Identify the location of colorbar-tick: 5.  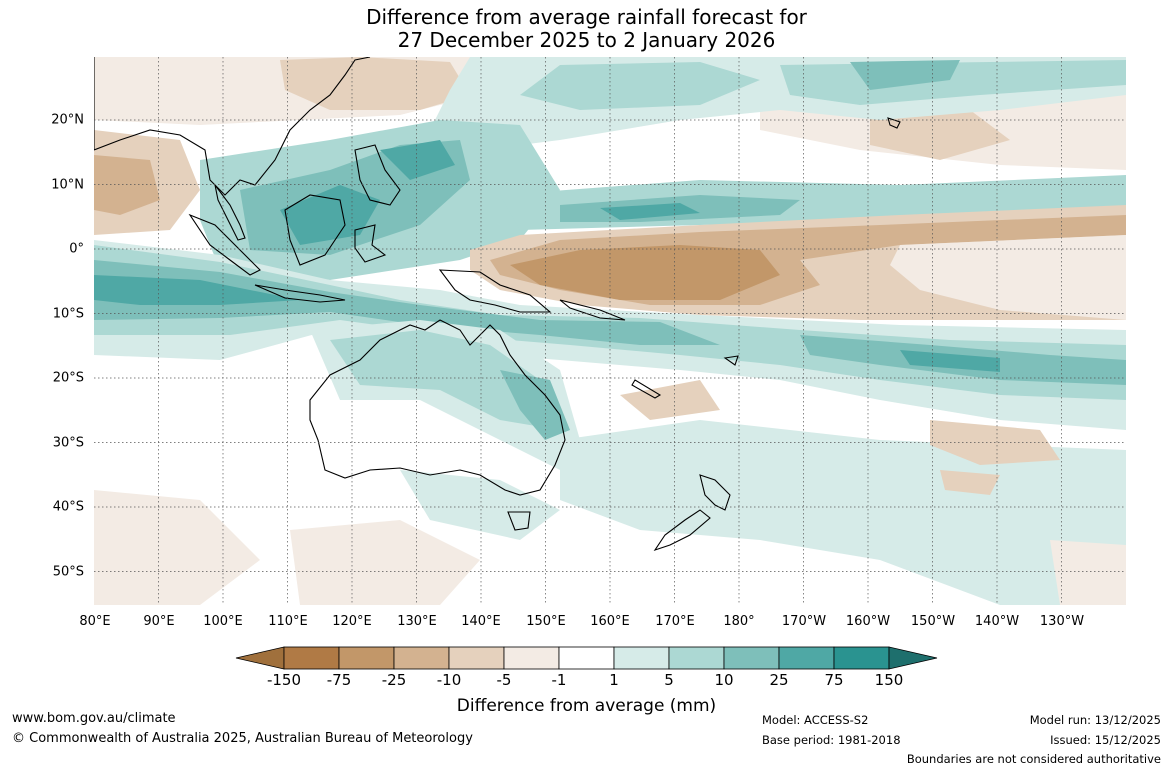
(669, 680).